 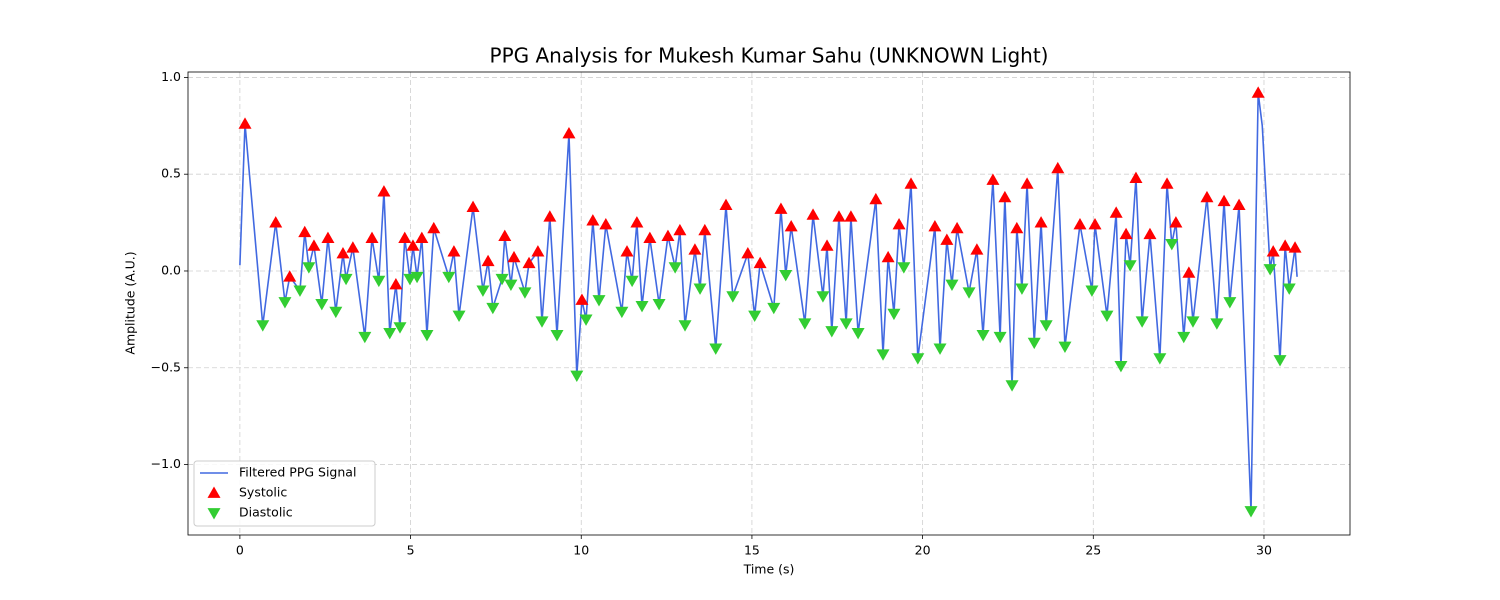 I want to click on y-tick-label: −1.0, so click(x=166, y=463).